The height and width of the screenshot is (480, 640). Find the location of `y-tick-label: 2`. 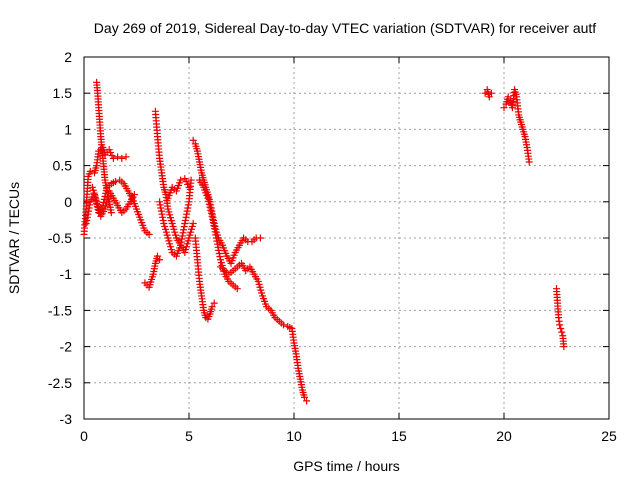

y-tick-label: 2 is located at coordinates (68, 57).